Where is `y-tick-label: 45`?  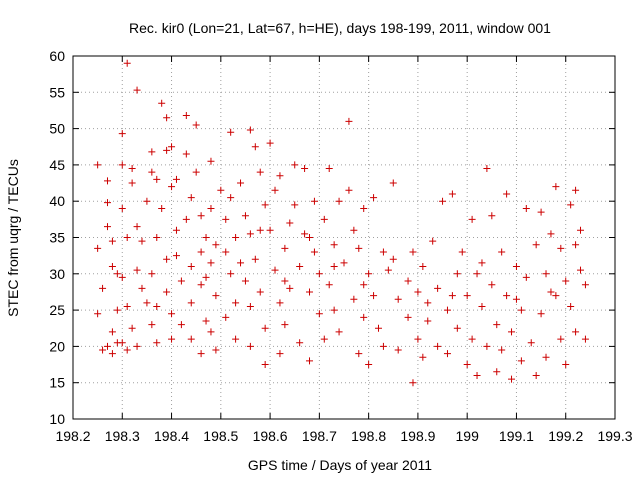
y-tick-label: 45 is located at coordinates (57, 165).